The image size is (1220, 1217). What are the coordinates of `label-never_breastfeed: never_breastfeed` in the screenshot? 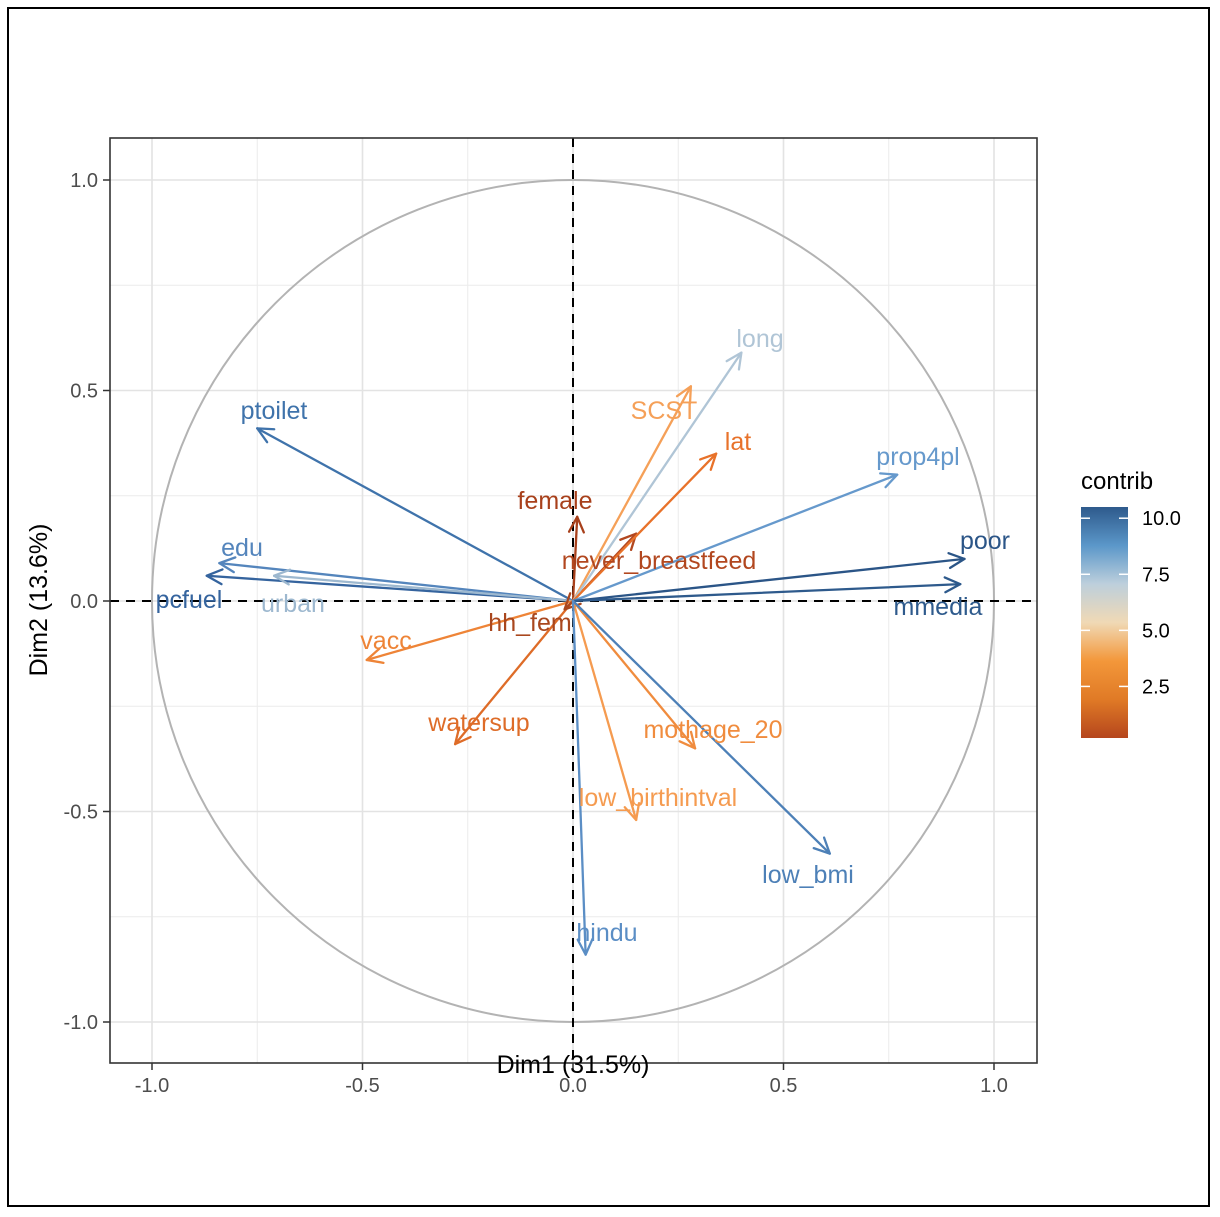 It's located at (659, 561).